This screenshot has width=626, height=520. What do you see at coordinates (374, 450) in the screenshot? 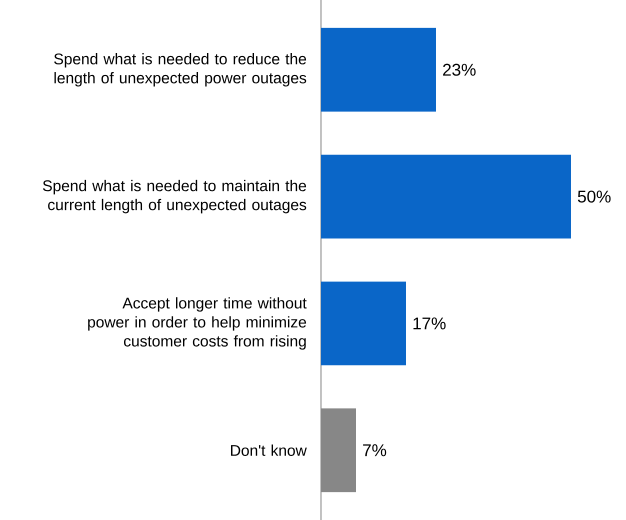
I see `data-label: 7%` at bounding box center [374, 450].